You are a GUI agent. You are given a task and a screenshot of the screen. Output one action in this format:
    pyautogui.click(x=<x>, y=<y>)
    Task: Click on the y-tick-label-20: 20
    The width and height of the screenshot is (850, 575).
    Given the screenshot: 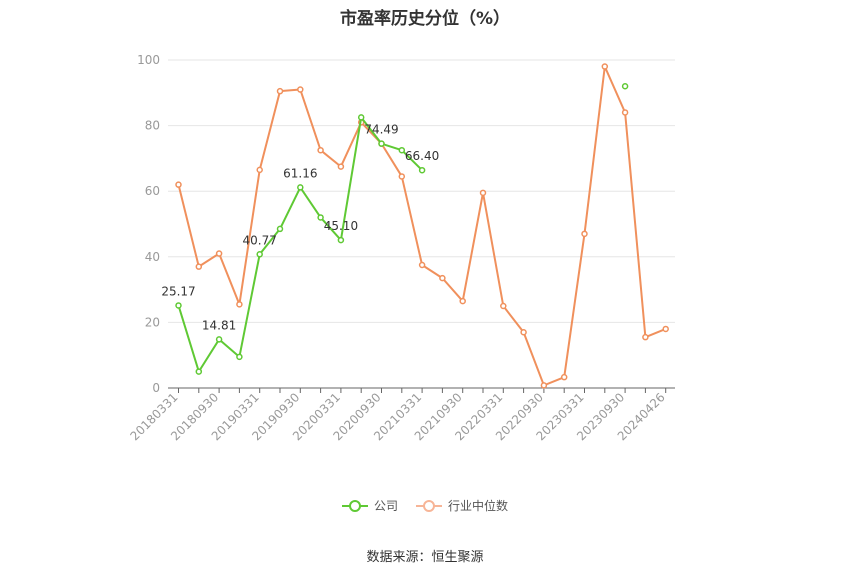 What is the action you would take?
    pyautogui.click(x=152, y=322)
    